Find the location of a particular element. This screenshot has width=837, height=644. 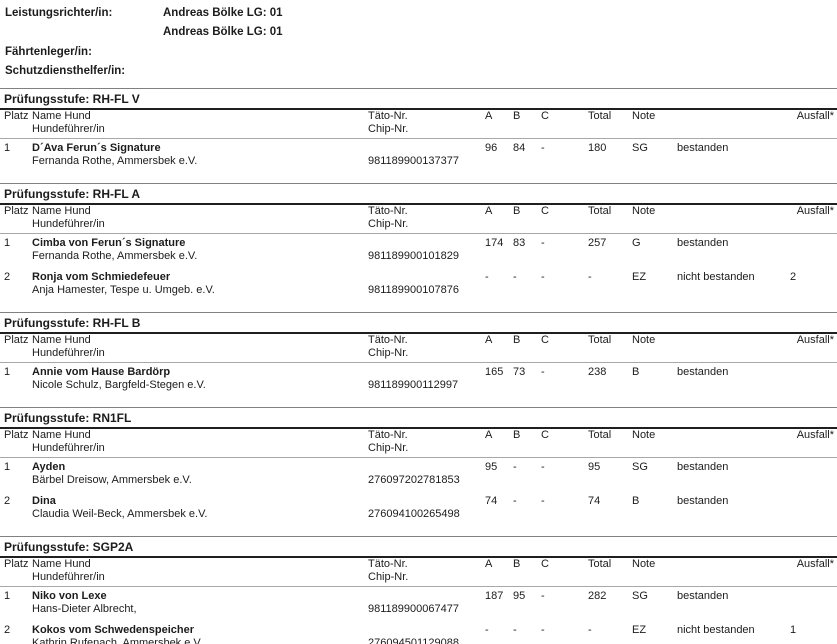

judge-label: Leistungsrichter/in: is located at coordinates (59, 13).